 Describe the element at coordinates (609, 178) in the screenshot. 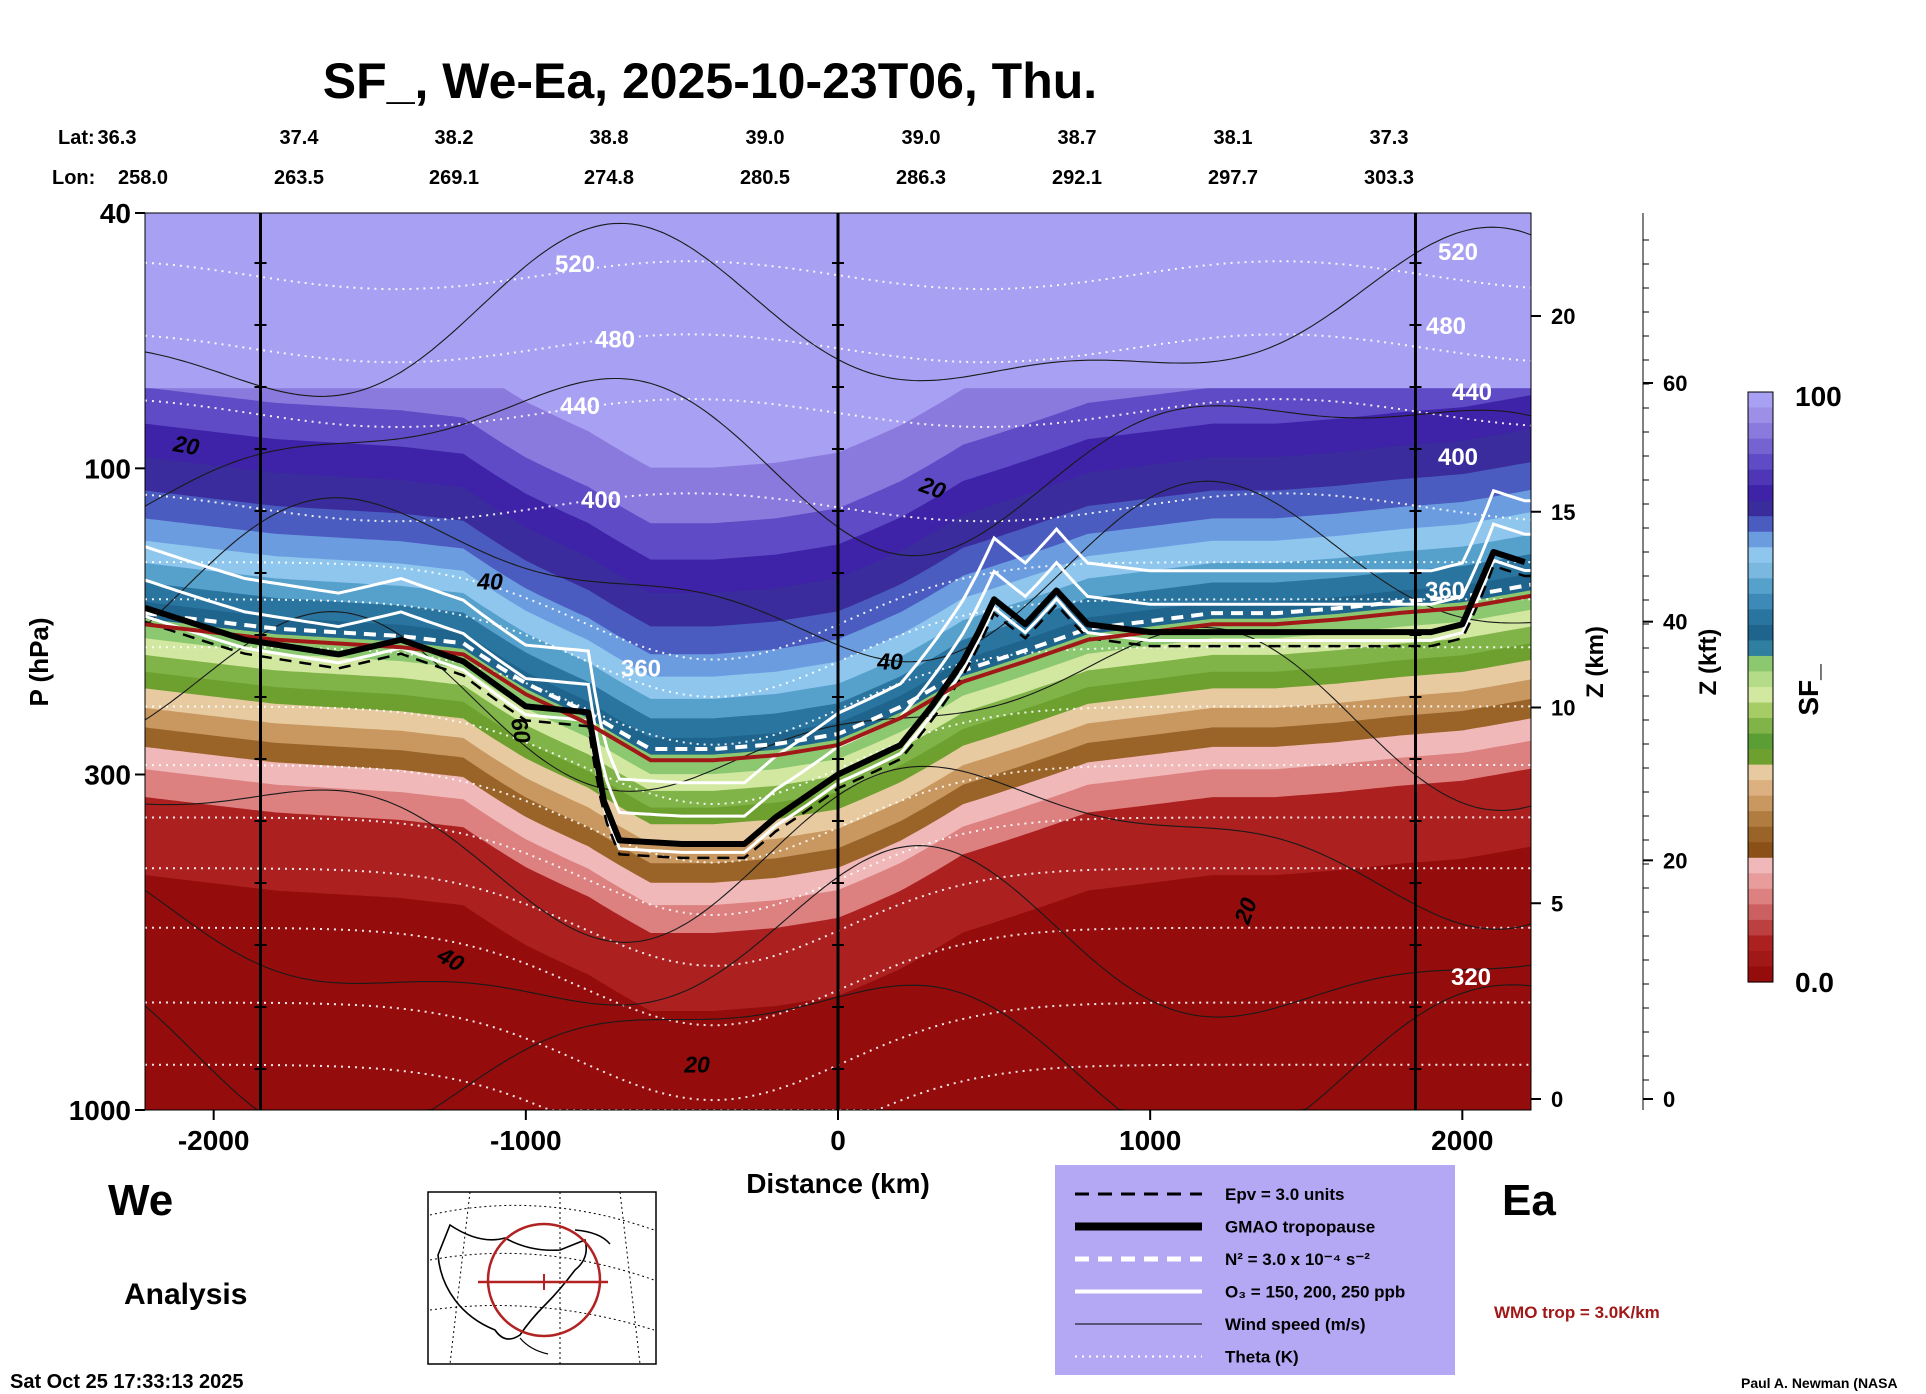

I see `lon-value: 274.8` at that location.